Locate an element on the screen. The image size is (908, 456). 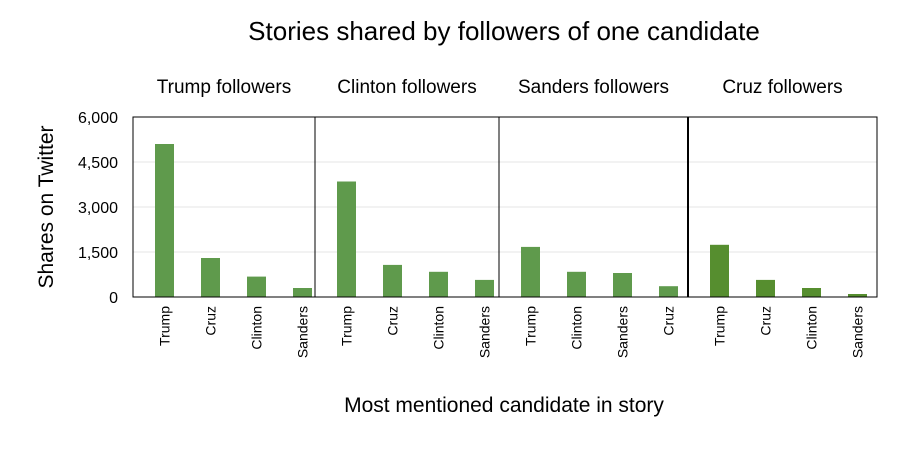
y-tick-label: 4,500 is located at coordinates (98, 163).